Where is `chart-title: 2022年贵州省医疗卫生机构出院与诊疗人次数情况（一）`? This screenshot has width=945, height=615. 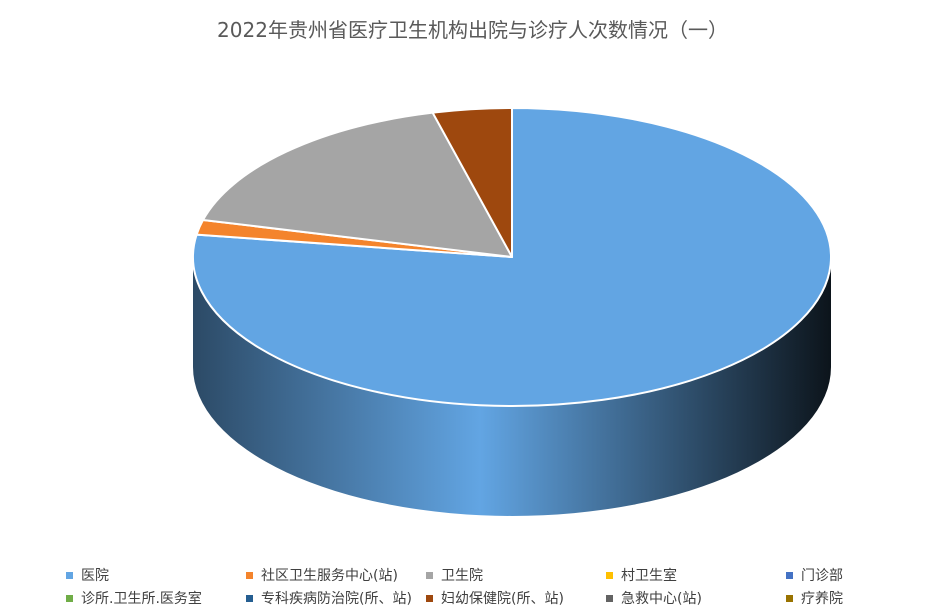 chart-title: 2022年贵州省医疗卫生机构出院与诊疗人次数情况（一） is located at coordinates (472, 30).